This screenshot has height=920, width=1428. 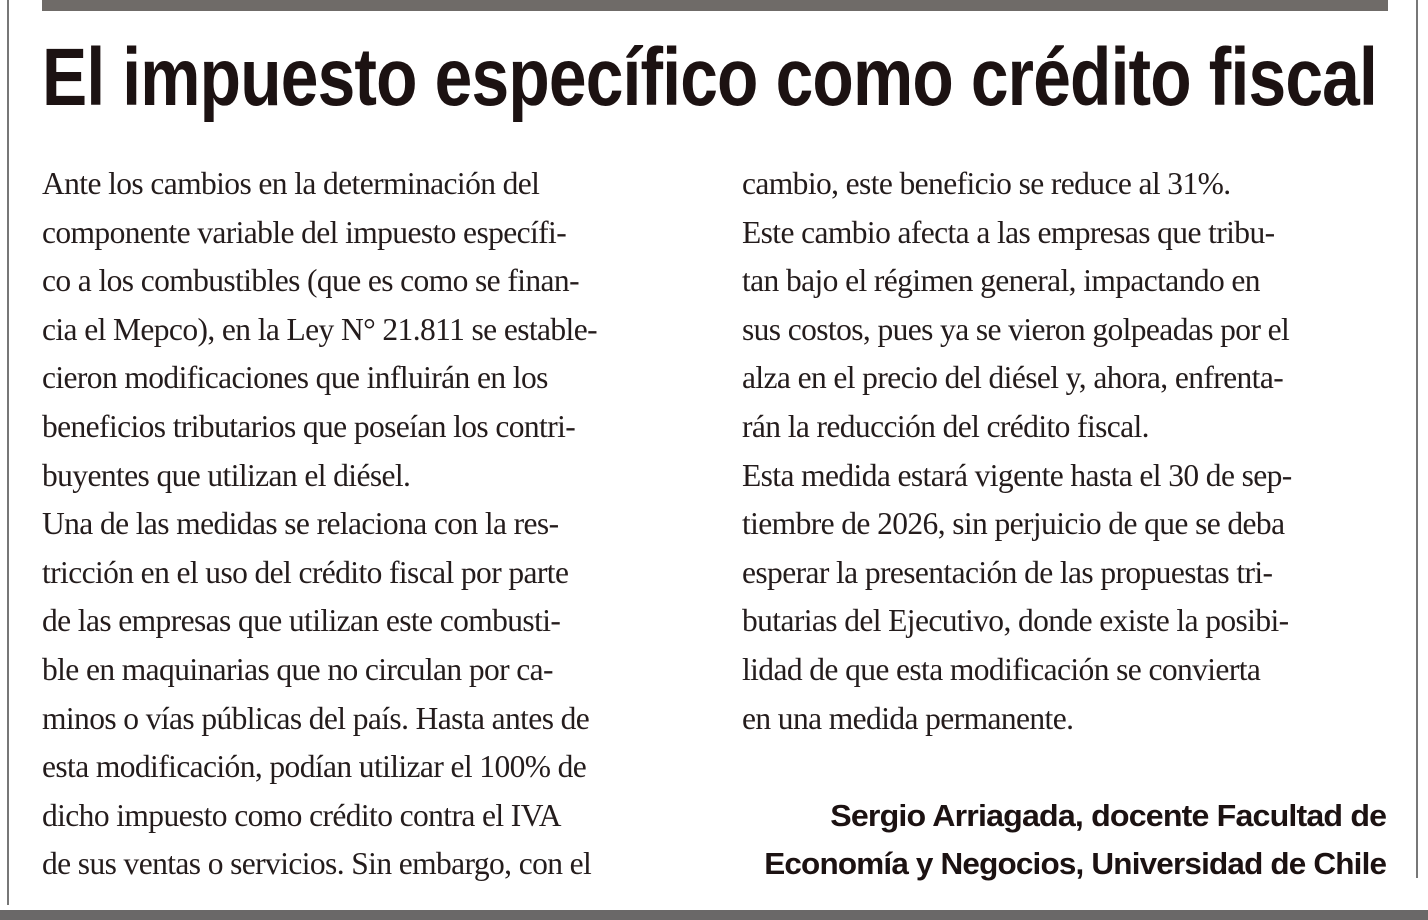 I want to click on text-line: rán la reducción del crédito fiscal., so click(x=946, y=426).